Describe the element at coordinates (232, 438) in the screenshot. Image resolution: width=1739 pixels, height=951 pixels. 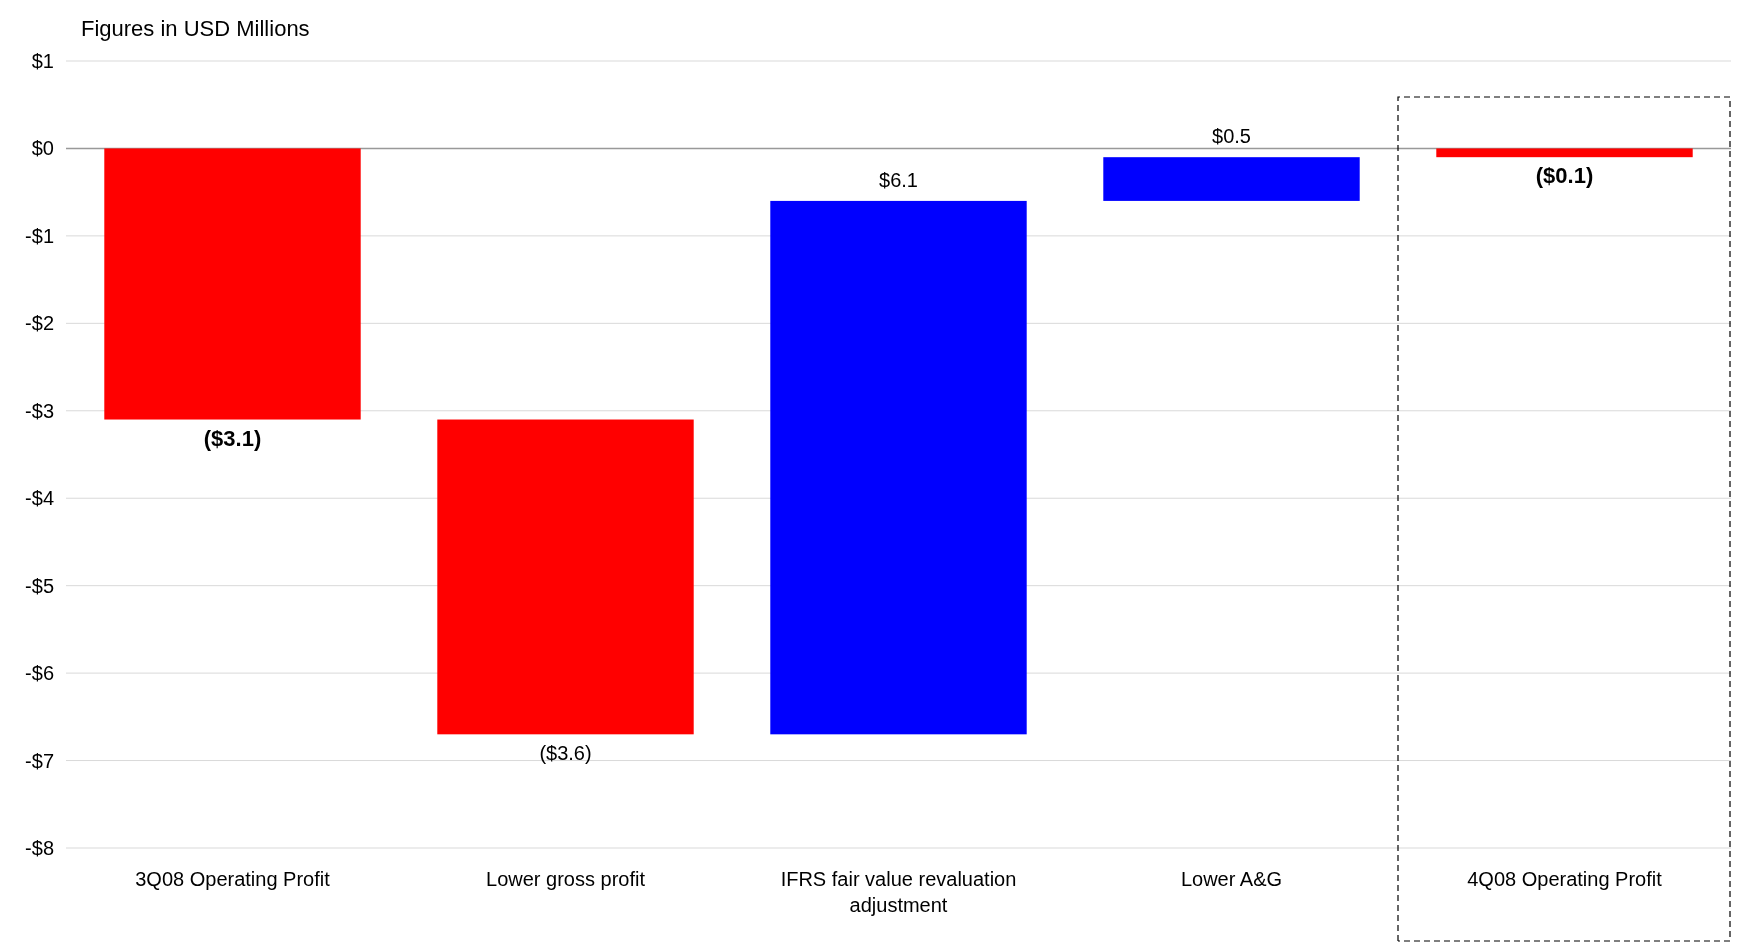
I see `data-label: ($3.1)` at that location.